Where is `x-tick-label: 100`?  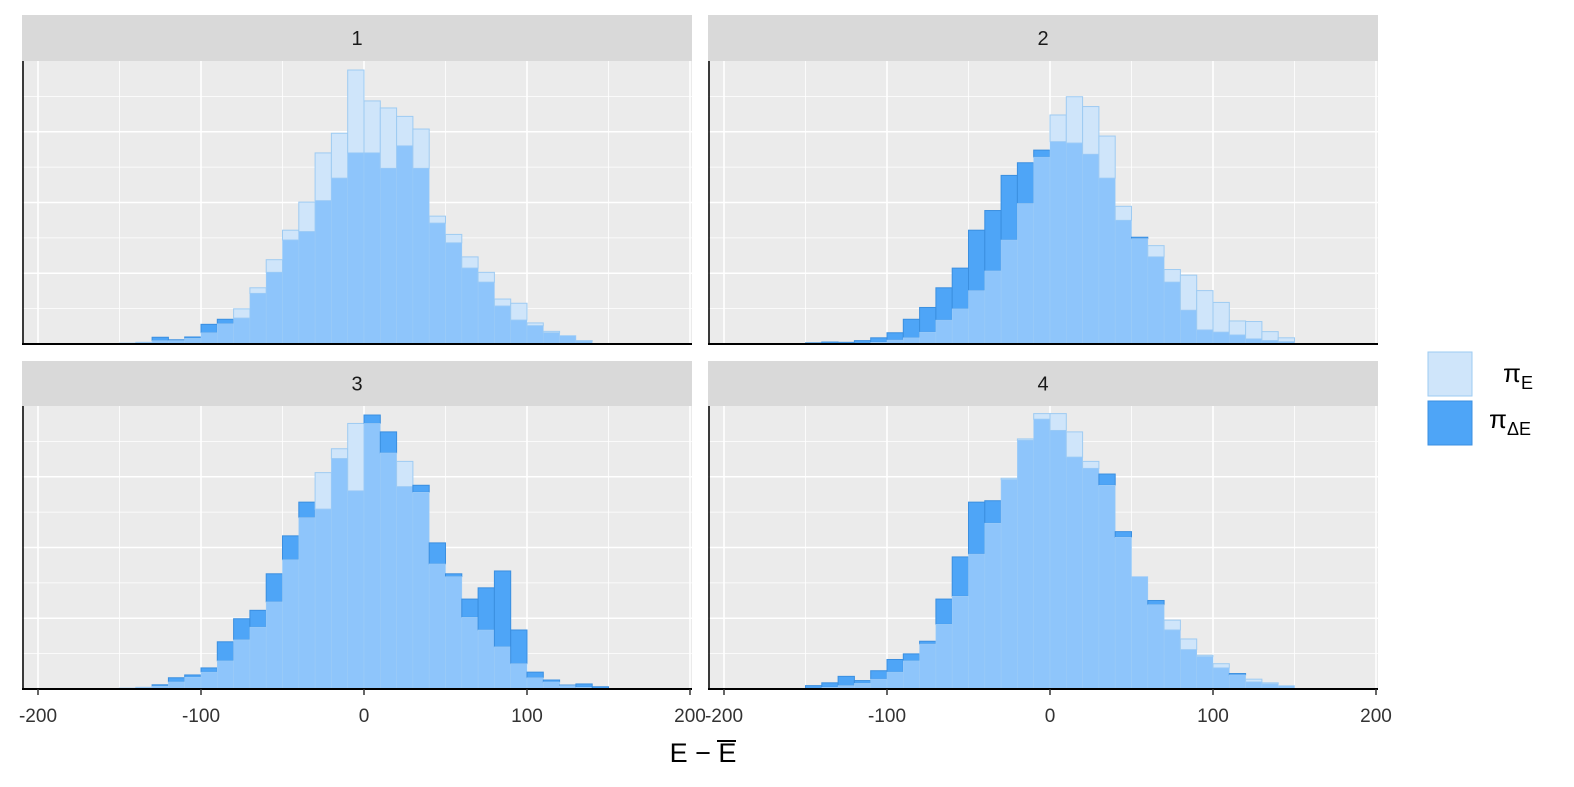
x-tick-label: 100 is located at coordinates (527, 716).